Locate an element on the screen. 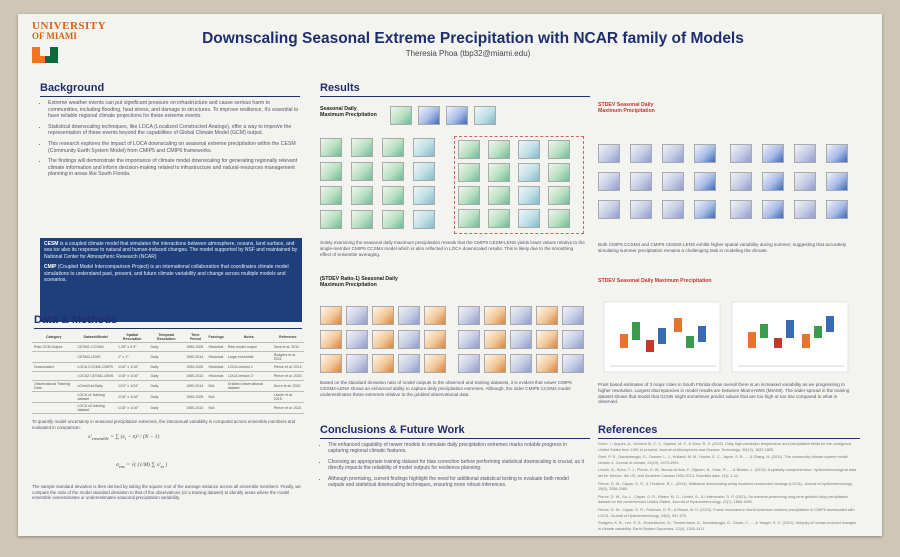 Image resolution: width=900 pixels, height=557 pixels. column-header: Forcings is located at coordinates (216, 337).